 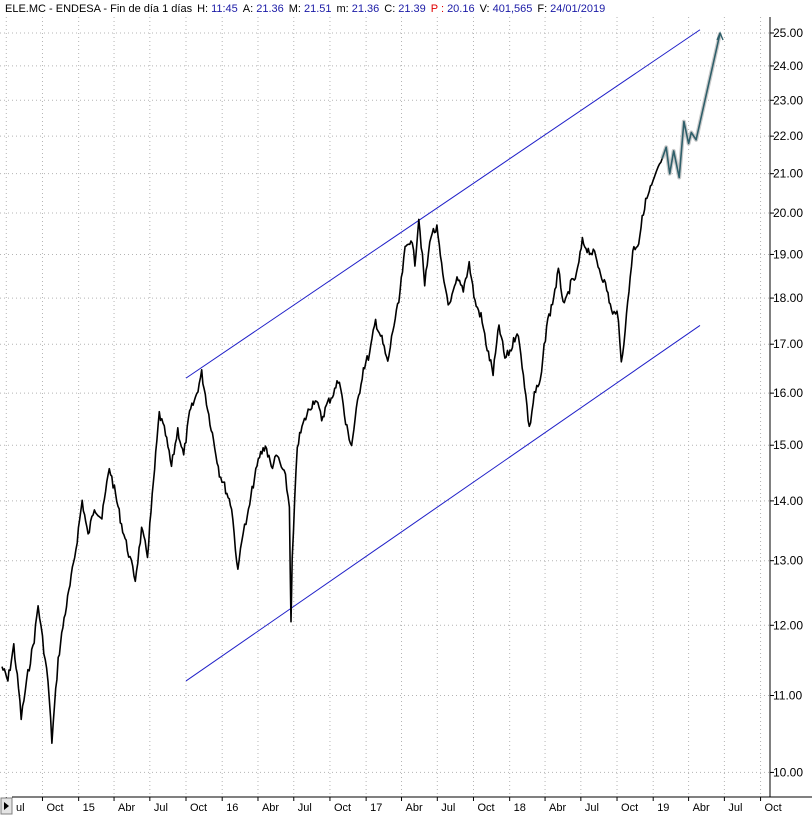 What do you see at coordinates (788, 344) in the screenshot?
I see `y-tick-label: 17.00` at bounding box center [788, 344].